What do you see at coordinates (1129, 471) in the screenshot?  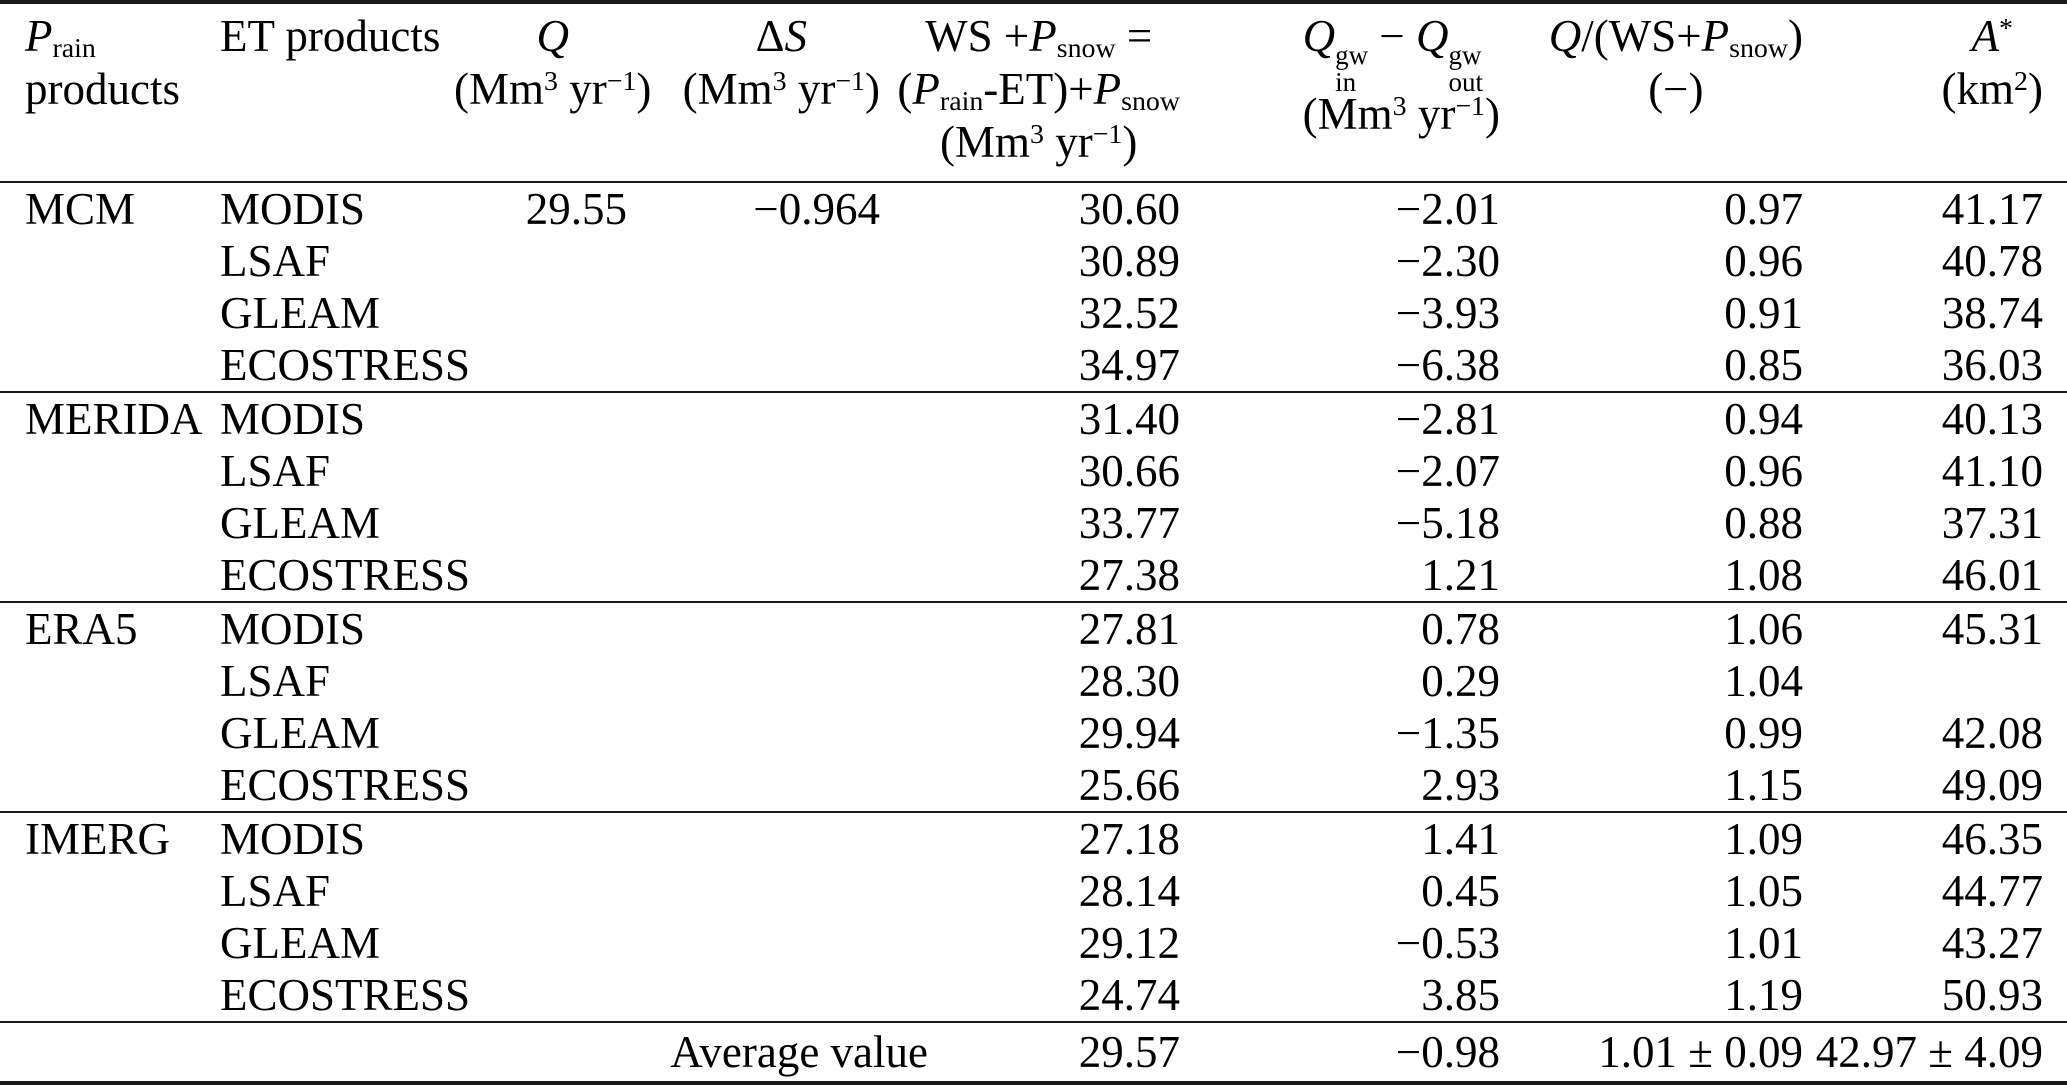 I see `cell-ws: 30.66` at bounding box center [1129, 471].